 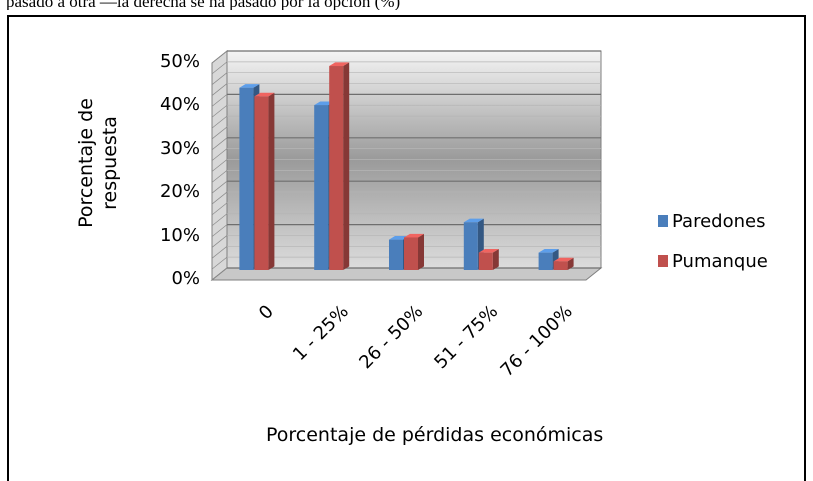 I want to click on y-axis-label: Porcentaje de respuesta, so click(x=98, y=163).